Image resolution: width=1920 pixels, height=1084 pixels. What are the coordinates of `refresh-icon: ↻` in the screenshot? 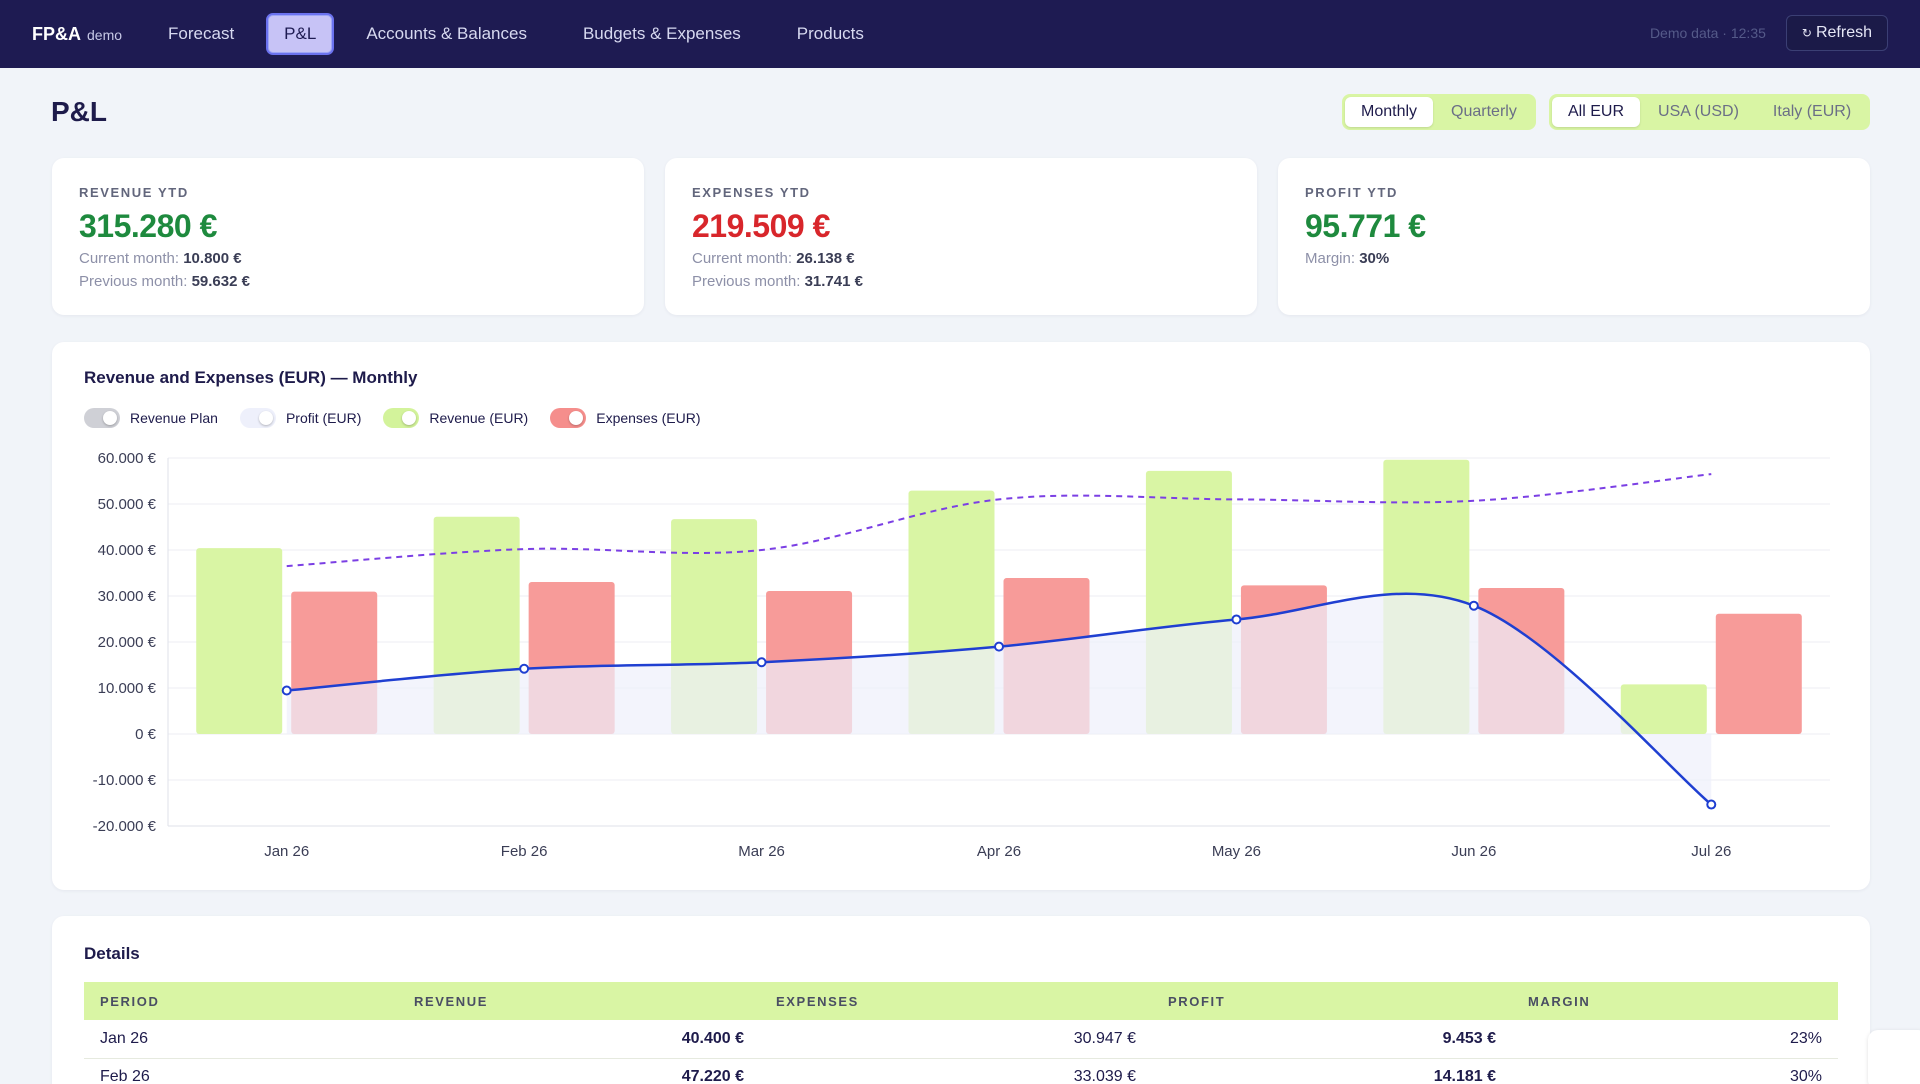 It's located at (1806, 33).